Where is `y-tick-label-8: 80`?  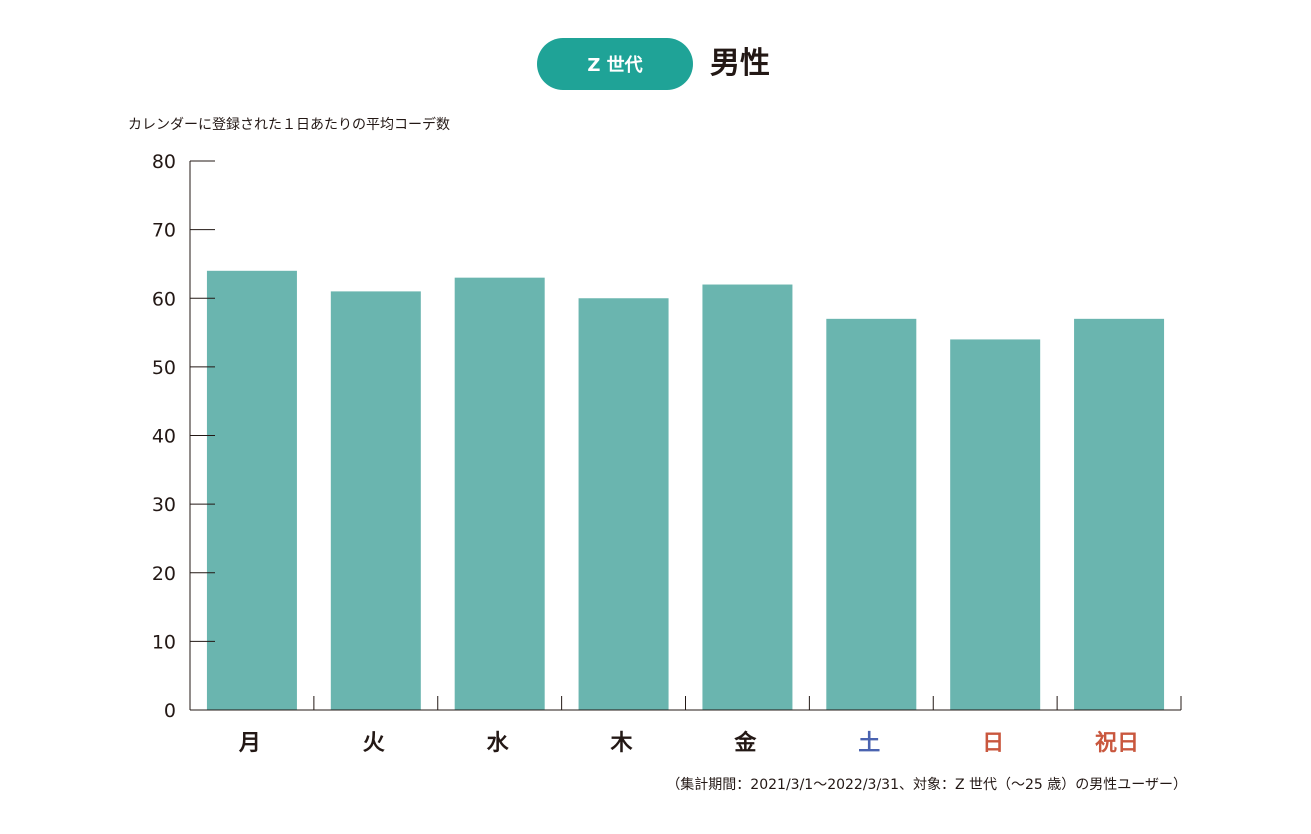 y-tick-label-8: 80 is located at coordinates (164, 162).